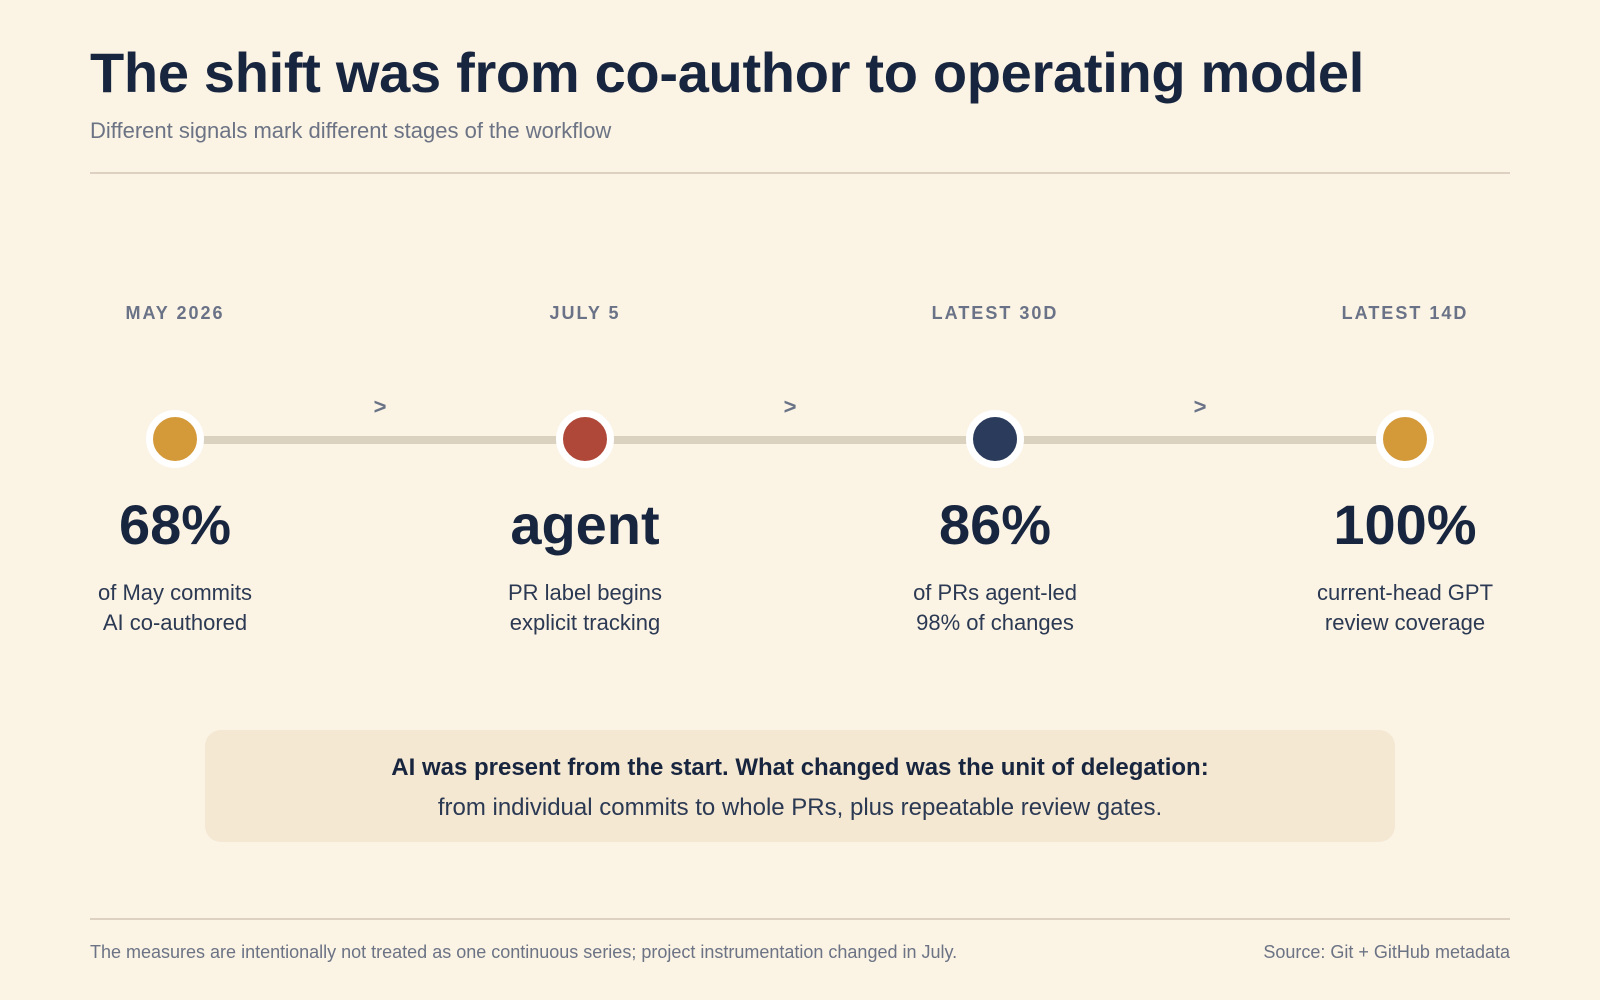 The height and width of the screenshot is (1000, 1600). What do you see at coordinates (175, 313) in the screenshot?
I see `stage-date-label: MAY 2026` at bounding box center [175, 313].